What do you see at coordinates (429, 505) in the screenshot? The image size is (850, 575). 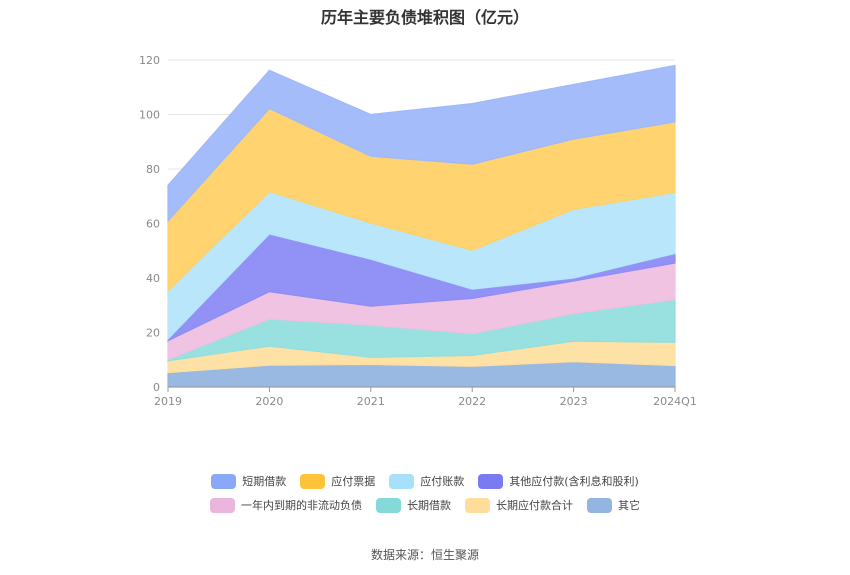 I see `legend-label: 长期借款` at bounding box center [429, 505].